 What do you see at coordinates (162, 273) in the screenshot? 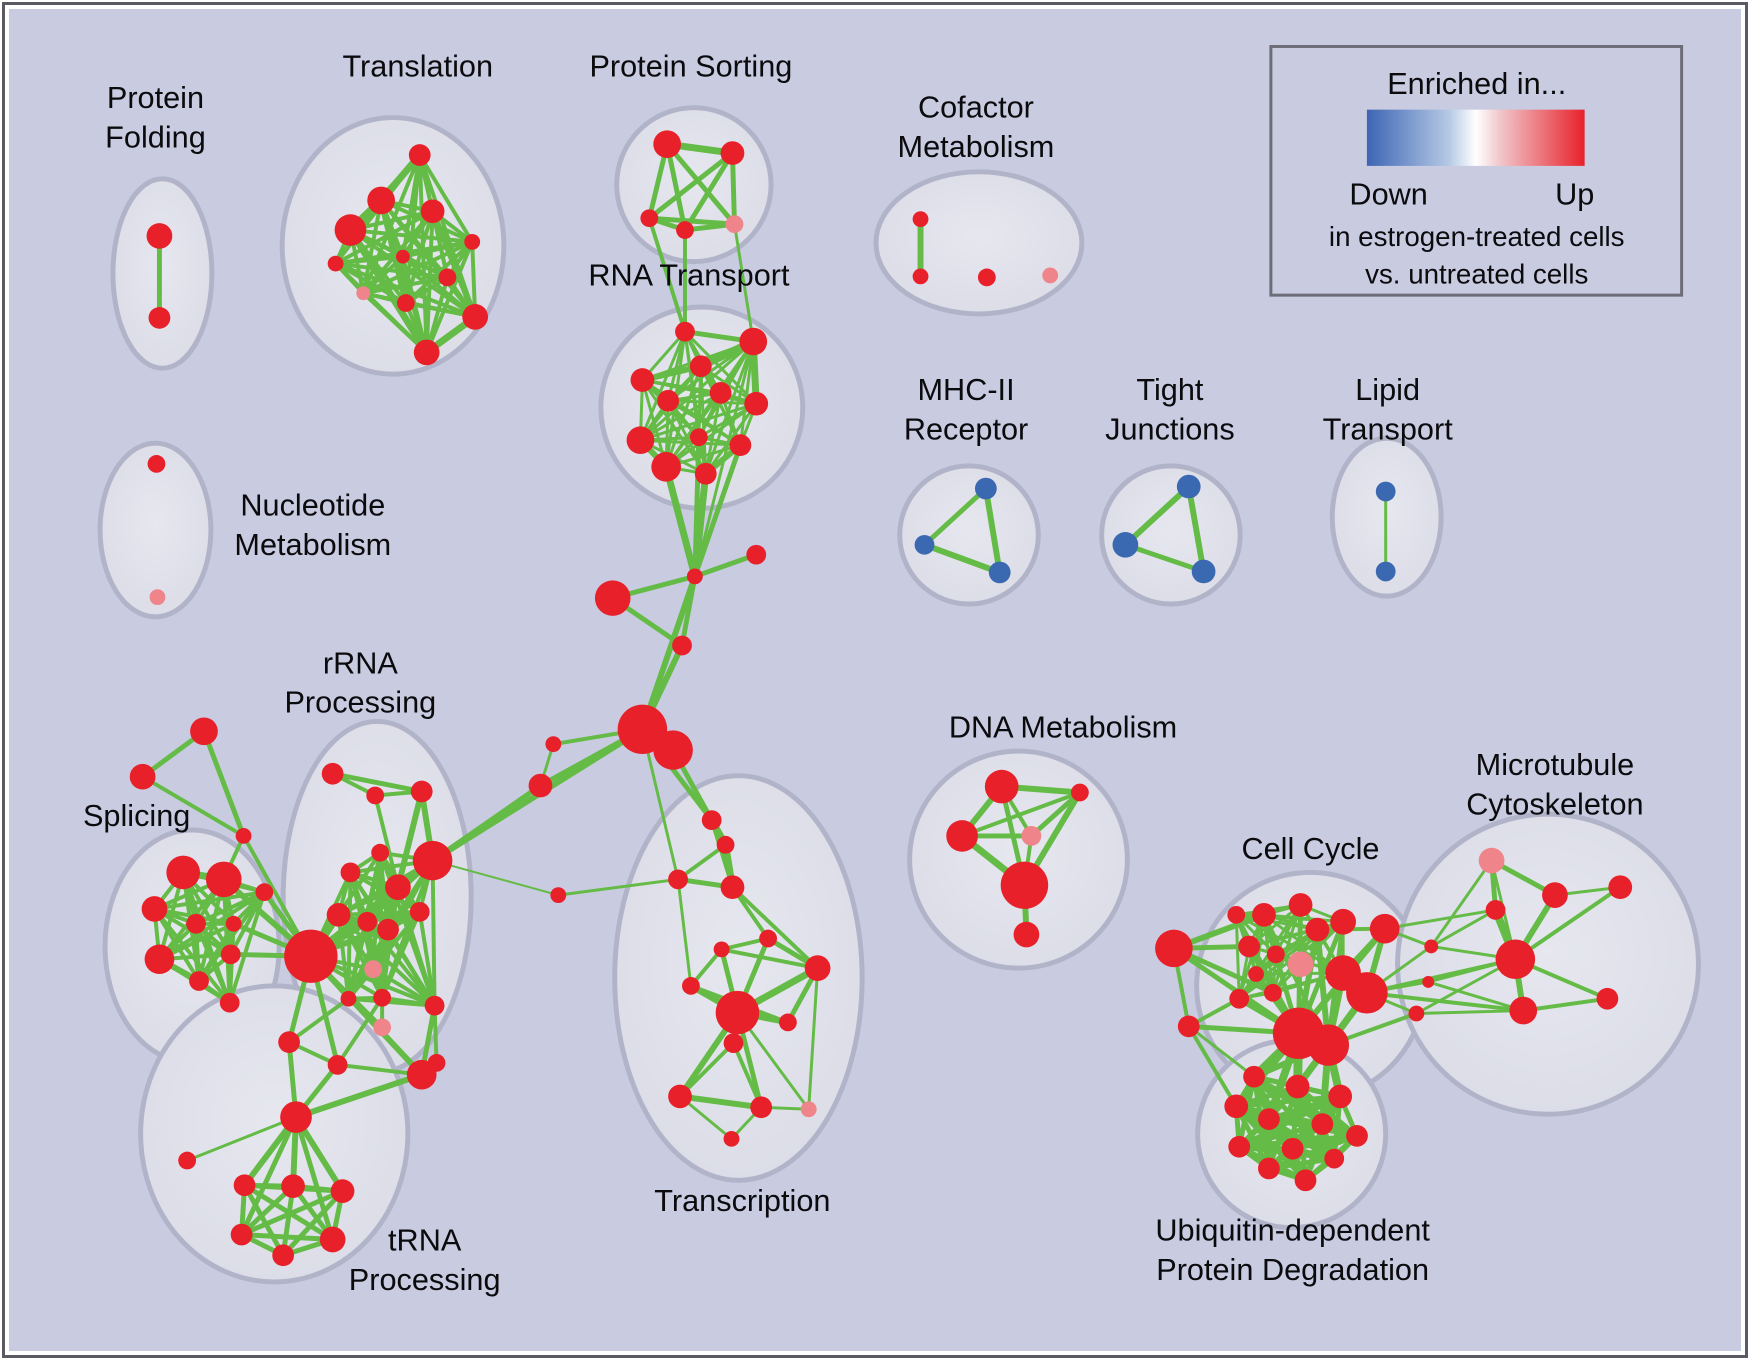
I see `protein-folding-boundary` at bounding box center [162, 273].